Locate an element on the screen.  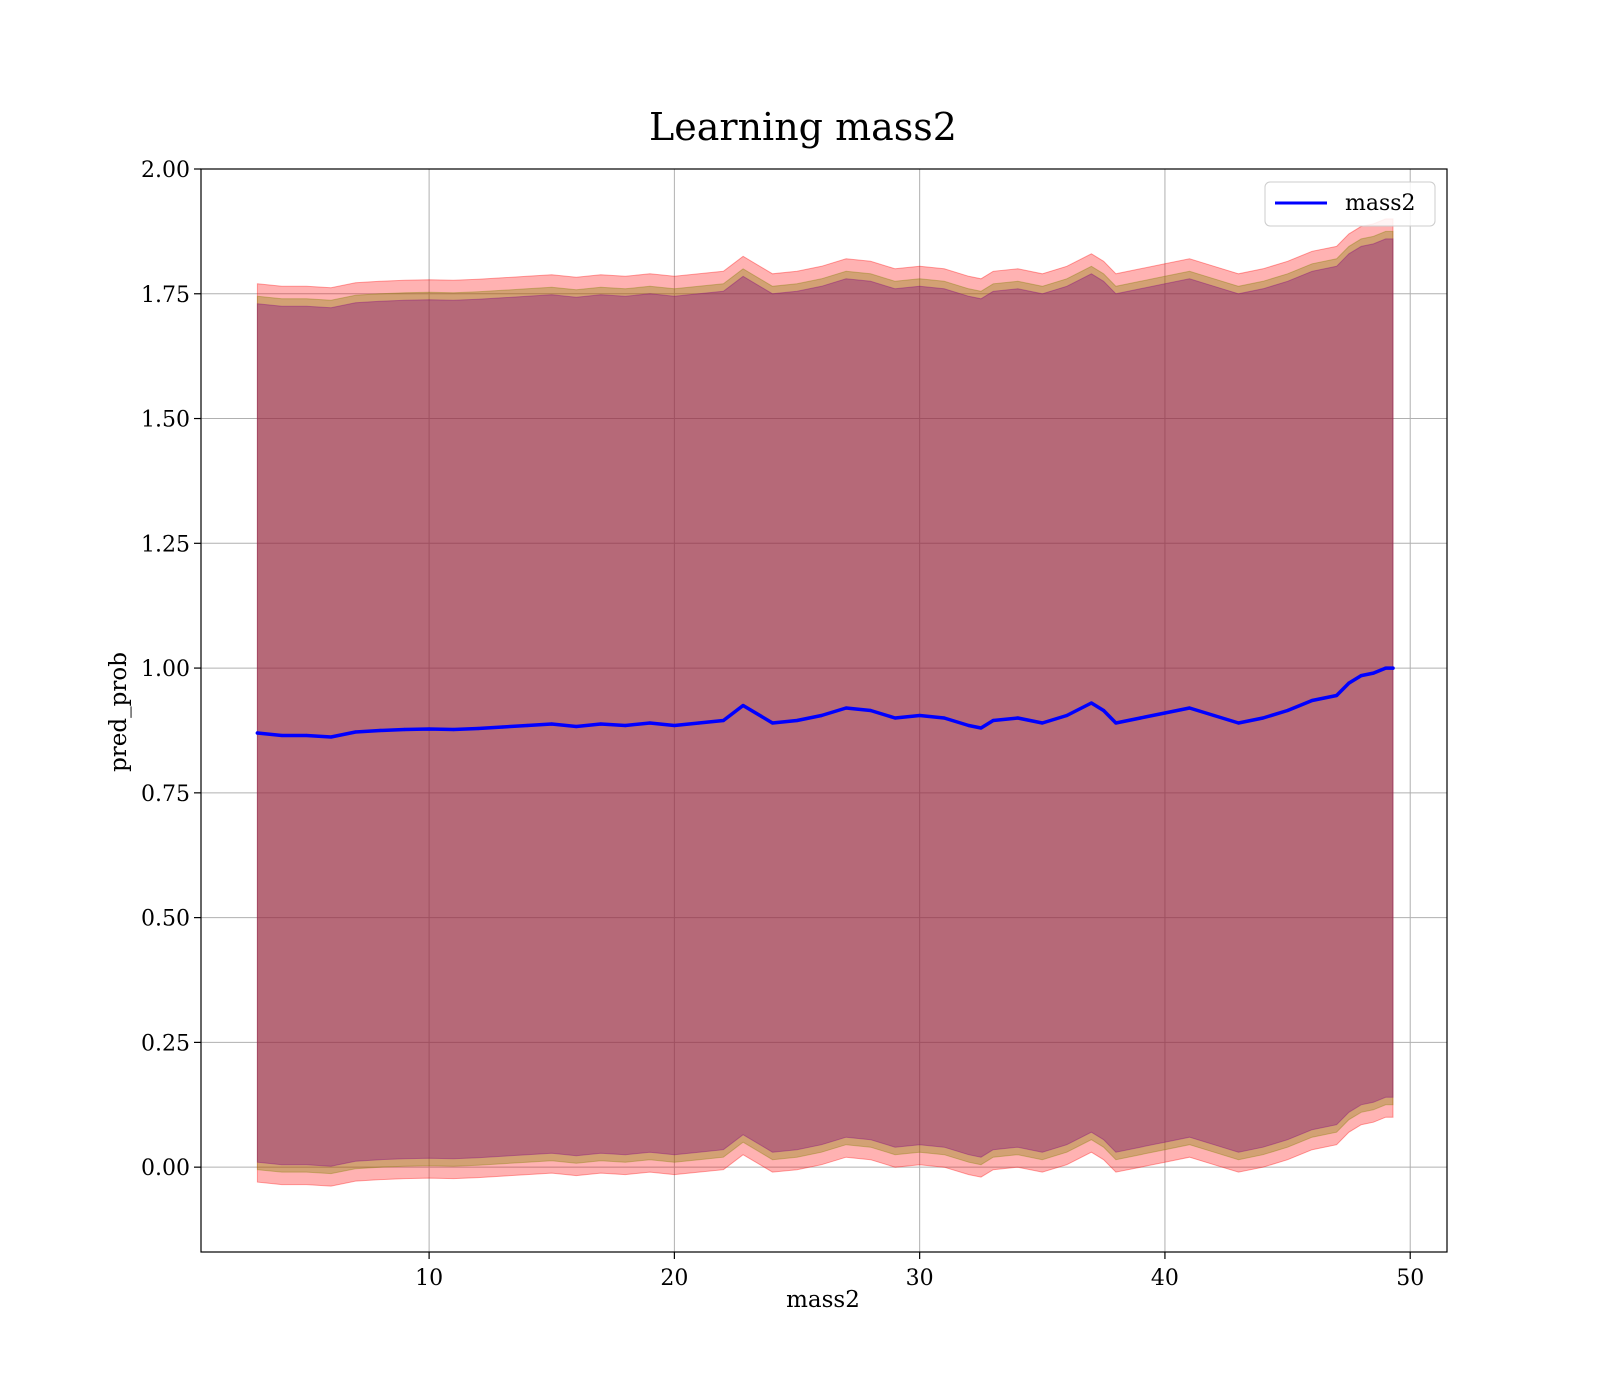
y-tick-label: 2.00 is located at coordinates (165, 170).